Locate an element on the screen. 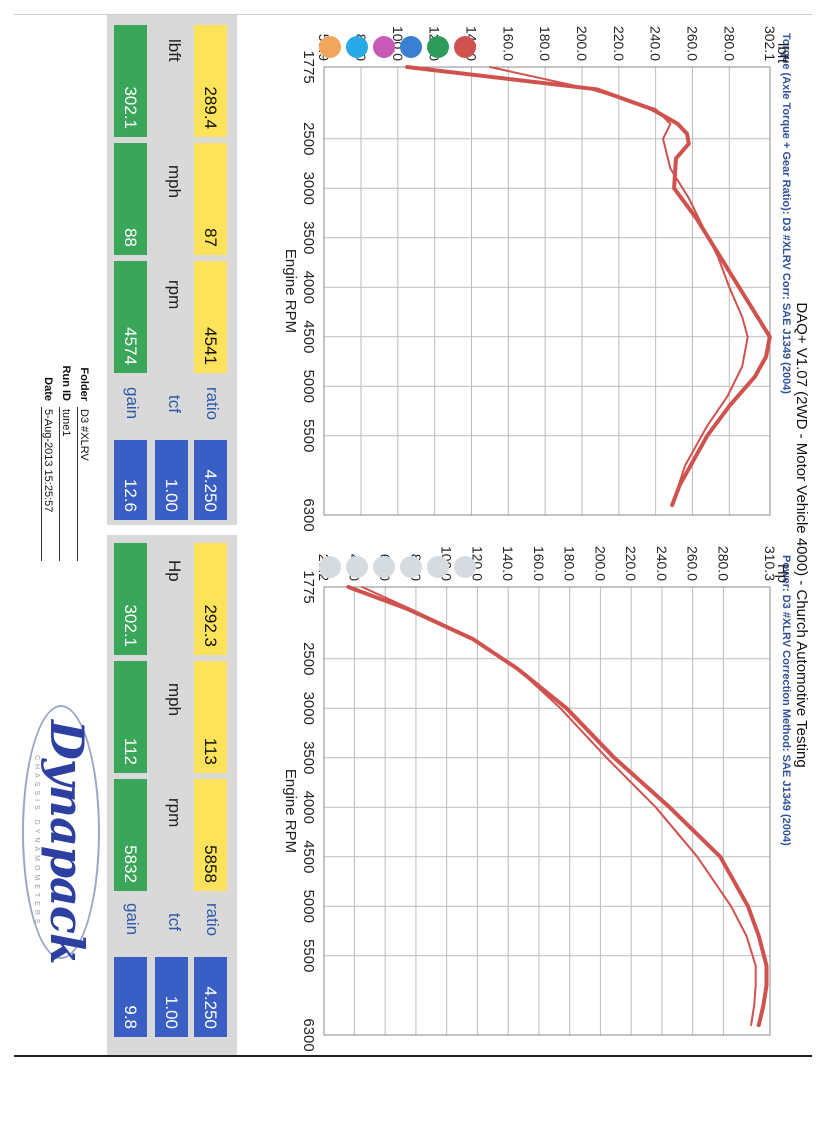 Image resolution: width=822 pixels, height=1130 pixels. left-tcf-label: tcf is located at coordinates (174, 404).